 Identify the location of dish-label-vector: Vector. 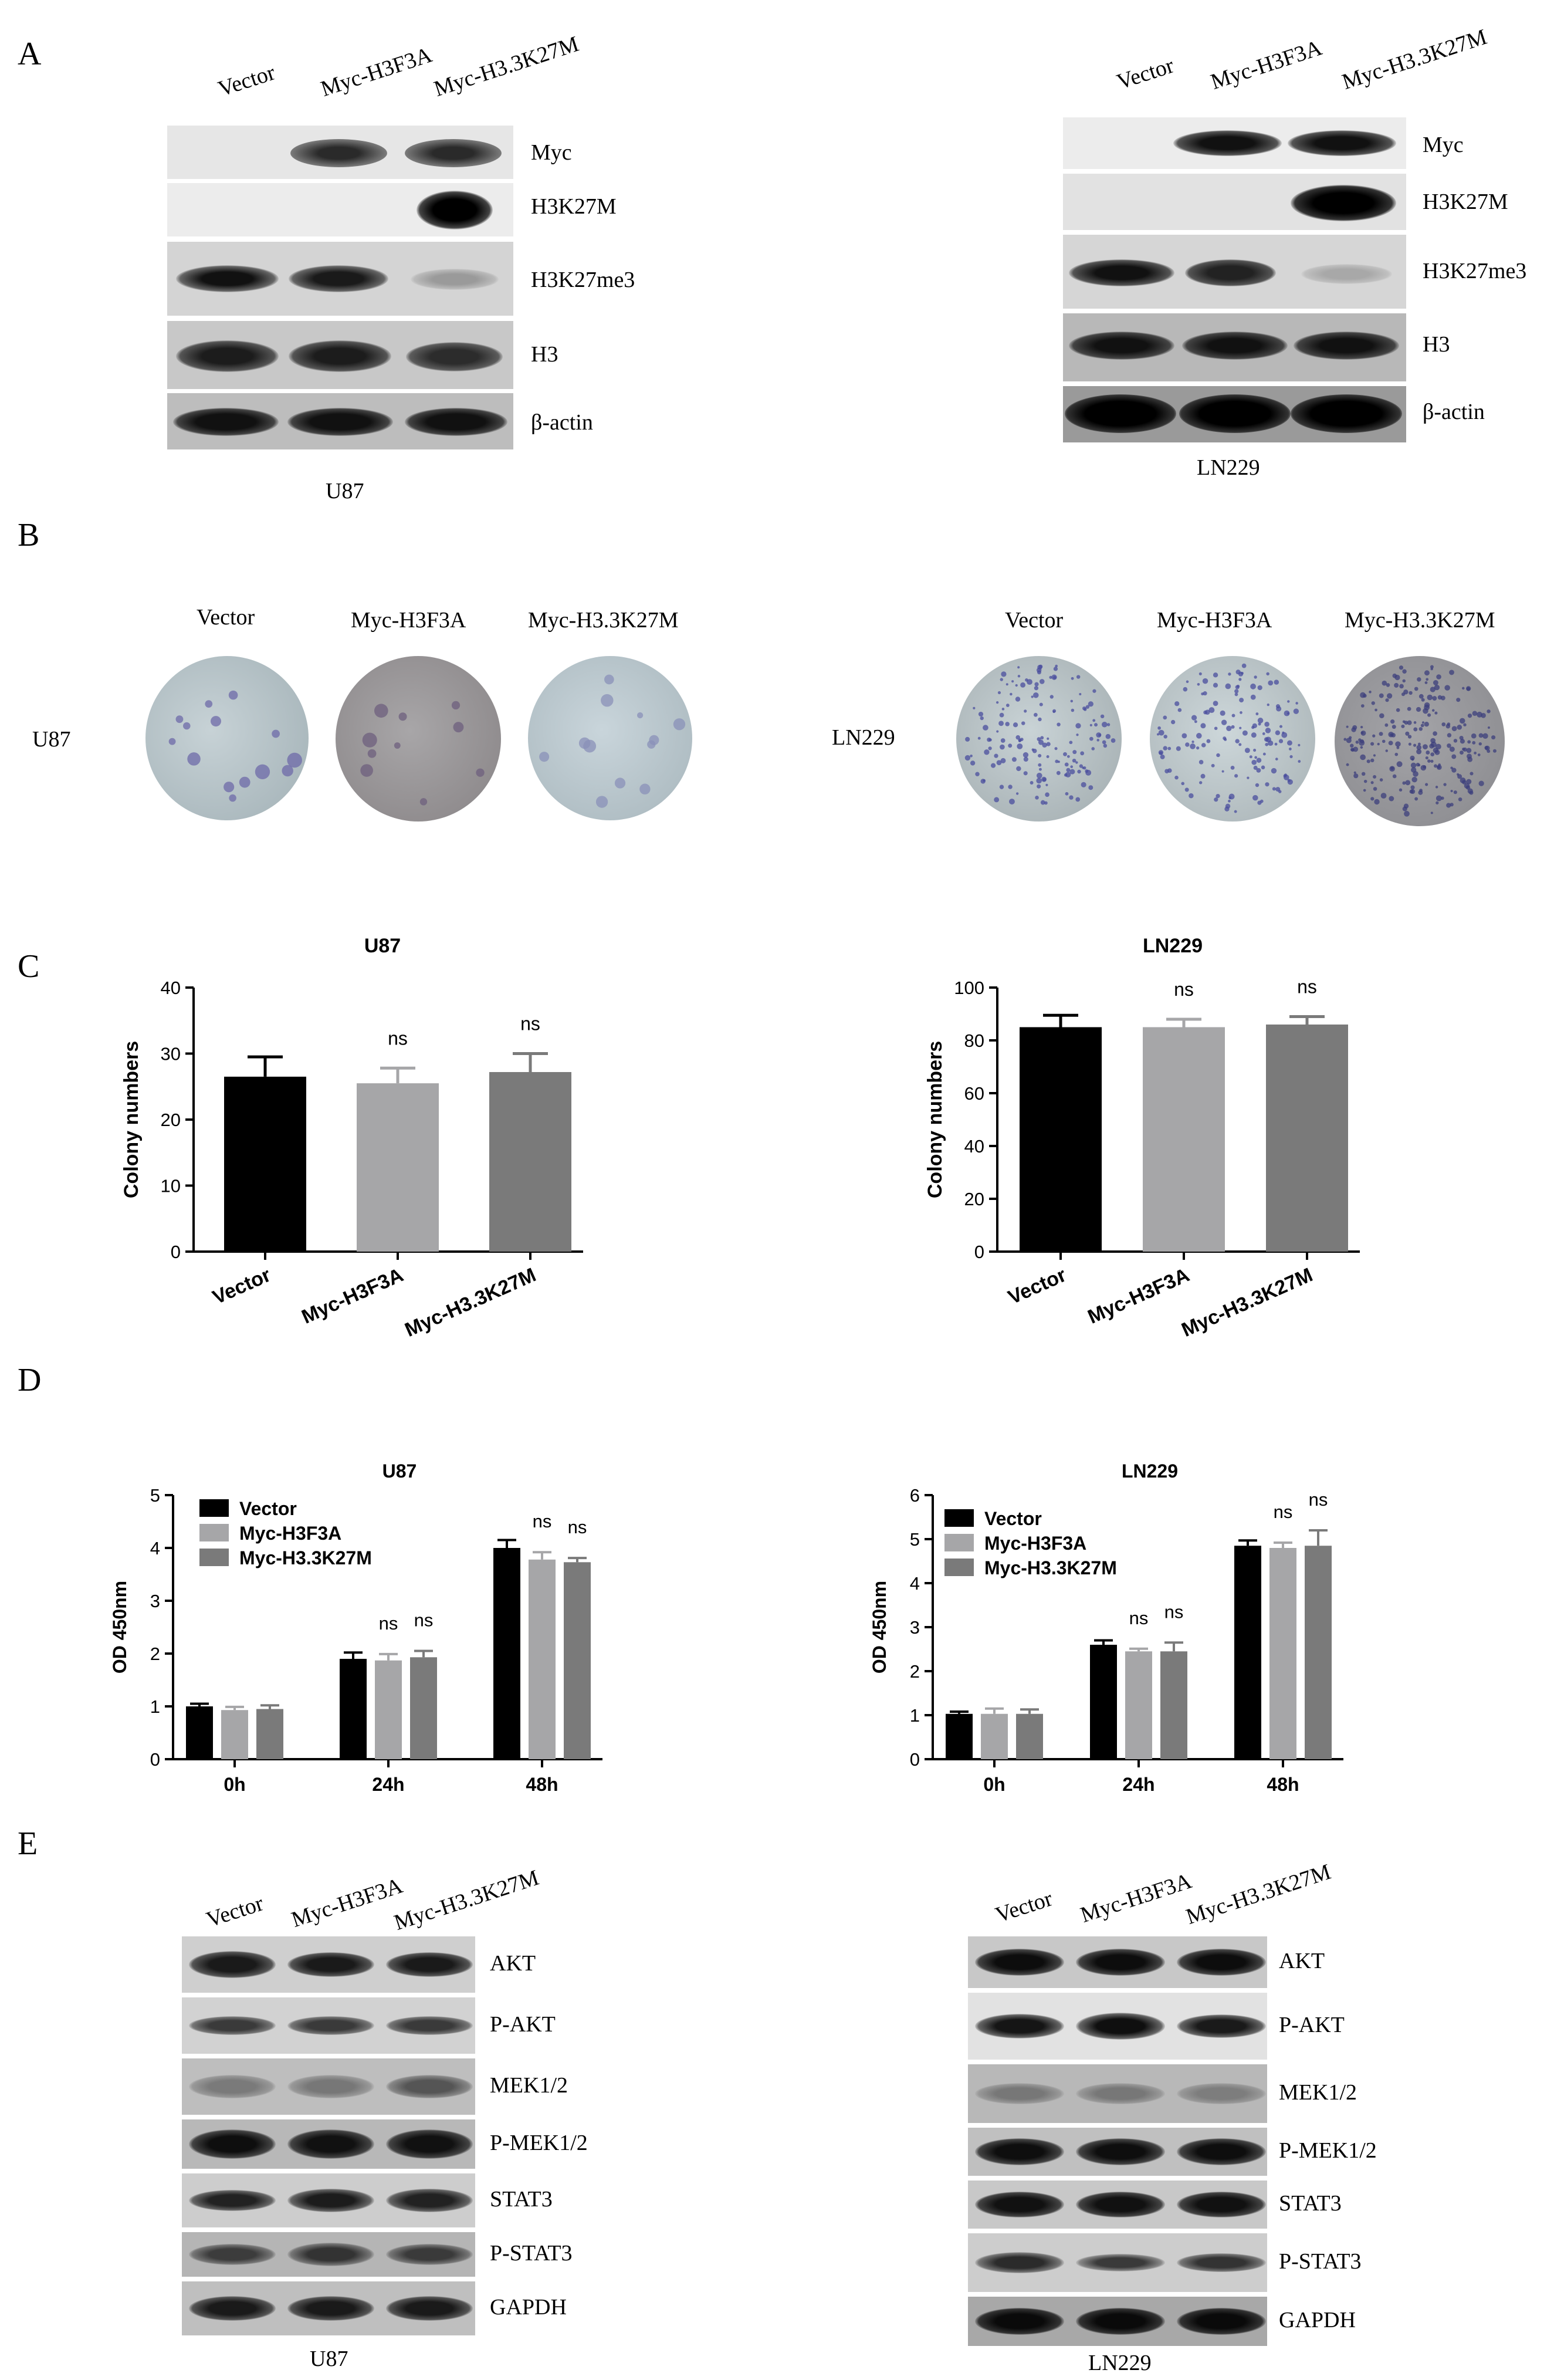
(226, 617).